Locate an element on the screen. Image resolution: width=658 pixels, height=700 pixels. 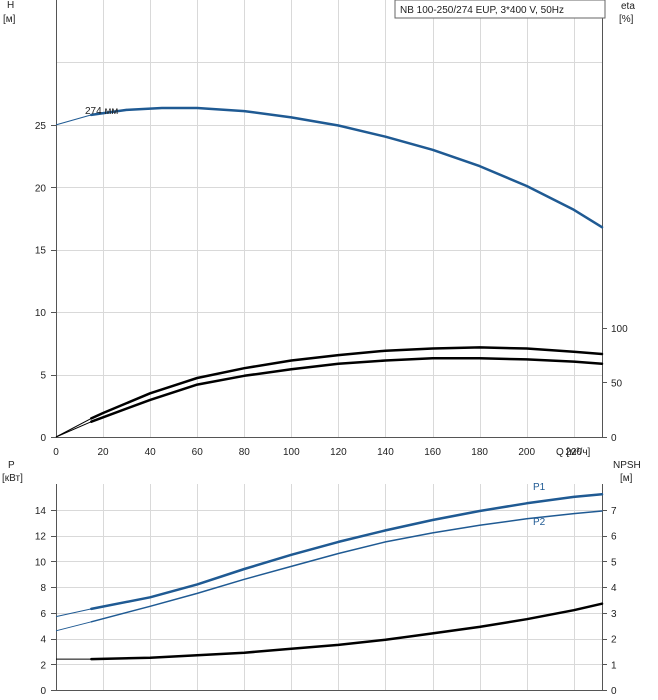
top-left-axis-name: H is located at coordinates (10, 5).